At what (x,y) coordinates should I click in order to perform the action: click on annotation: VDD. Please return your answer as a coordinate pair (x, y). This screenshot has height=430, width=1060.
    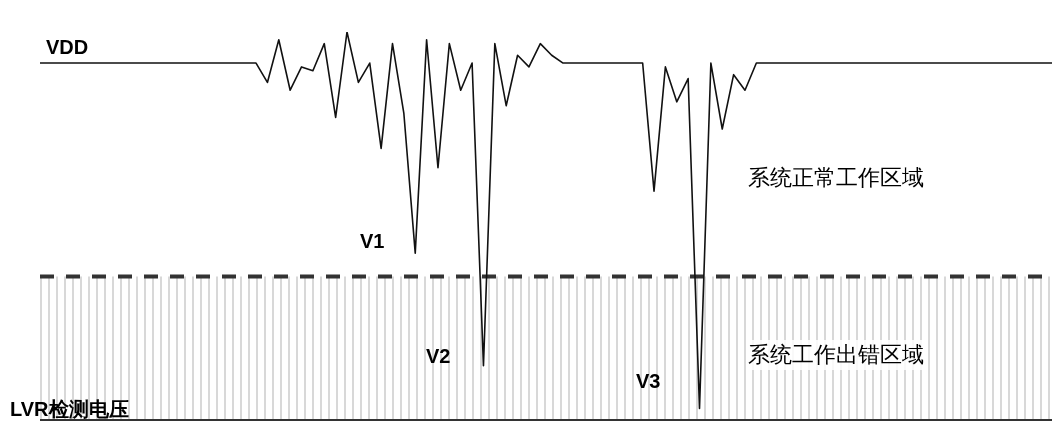
    Looking at the image, I should click on (67, 47).